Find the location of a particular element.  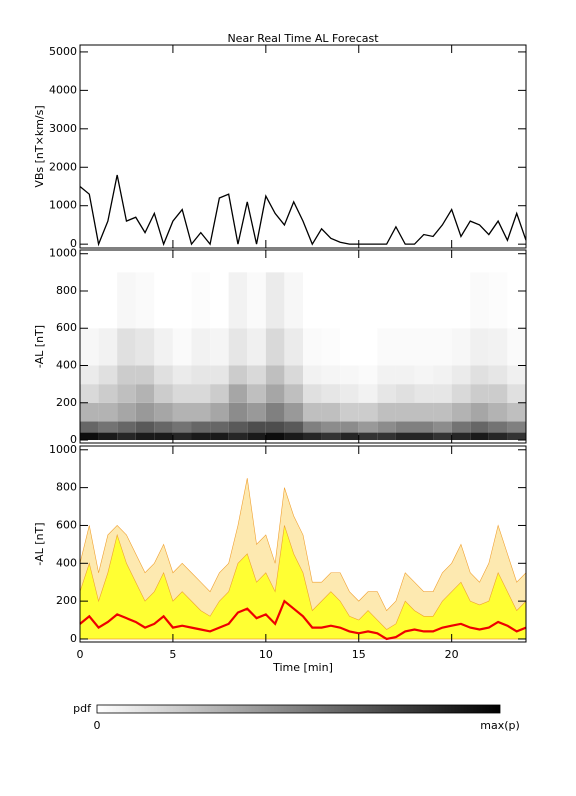

y-tick-label: 4000 is located at coordinates (63, 89).